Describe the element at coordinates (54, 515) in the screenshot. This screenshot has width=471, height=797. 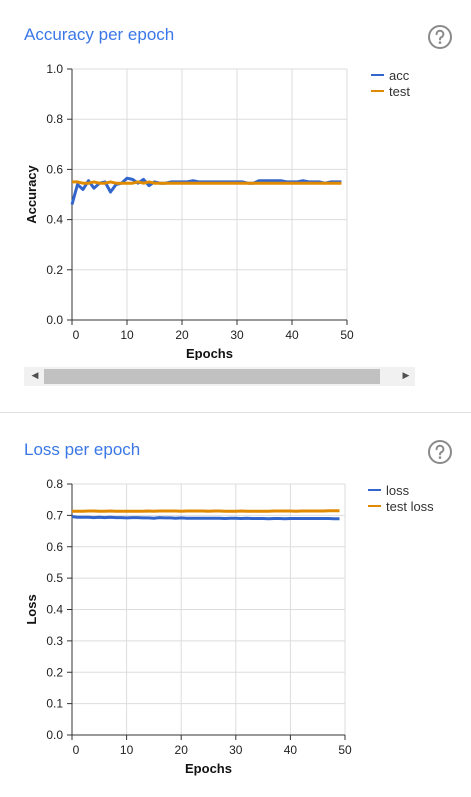
I see `y-tick-label: 0.7` at that location.